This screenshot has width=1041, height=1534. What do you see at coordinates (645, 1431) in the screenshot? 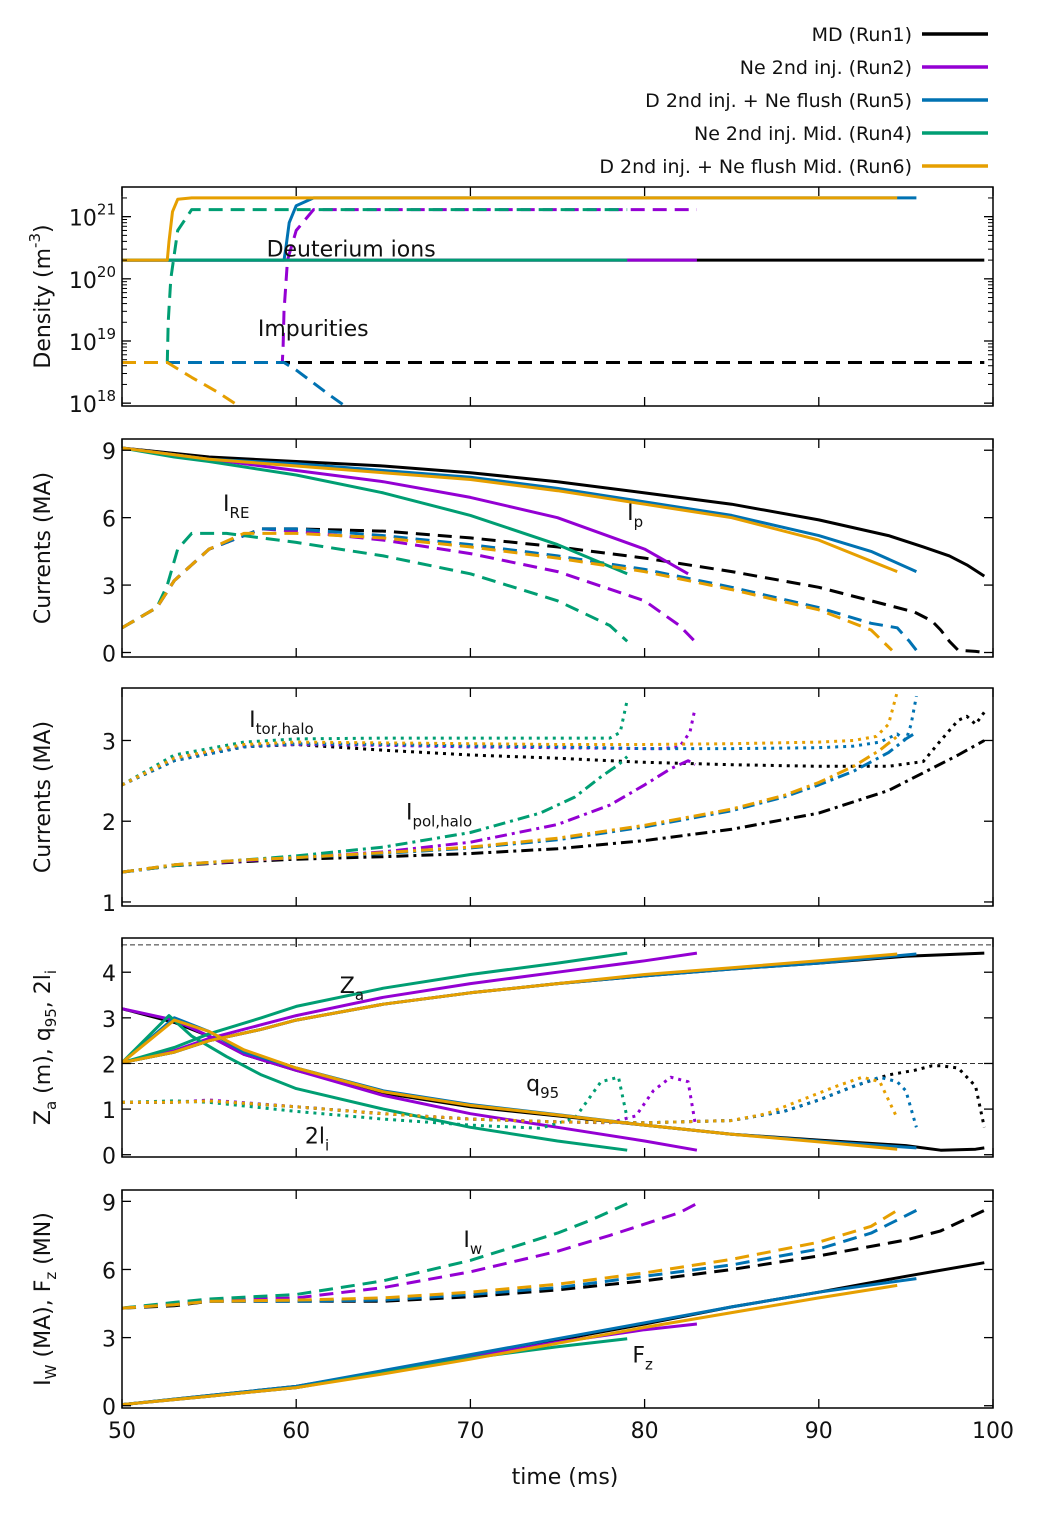
I see `x-tick-label: 80` at bounding box center [645, 1431].